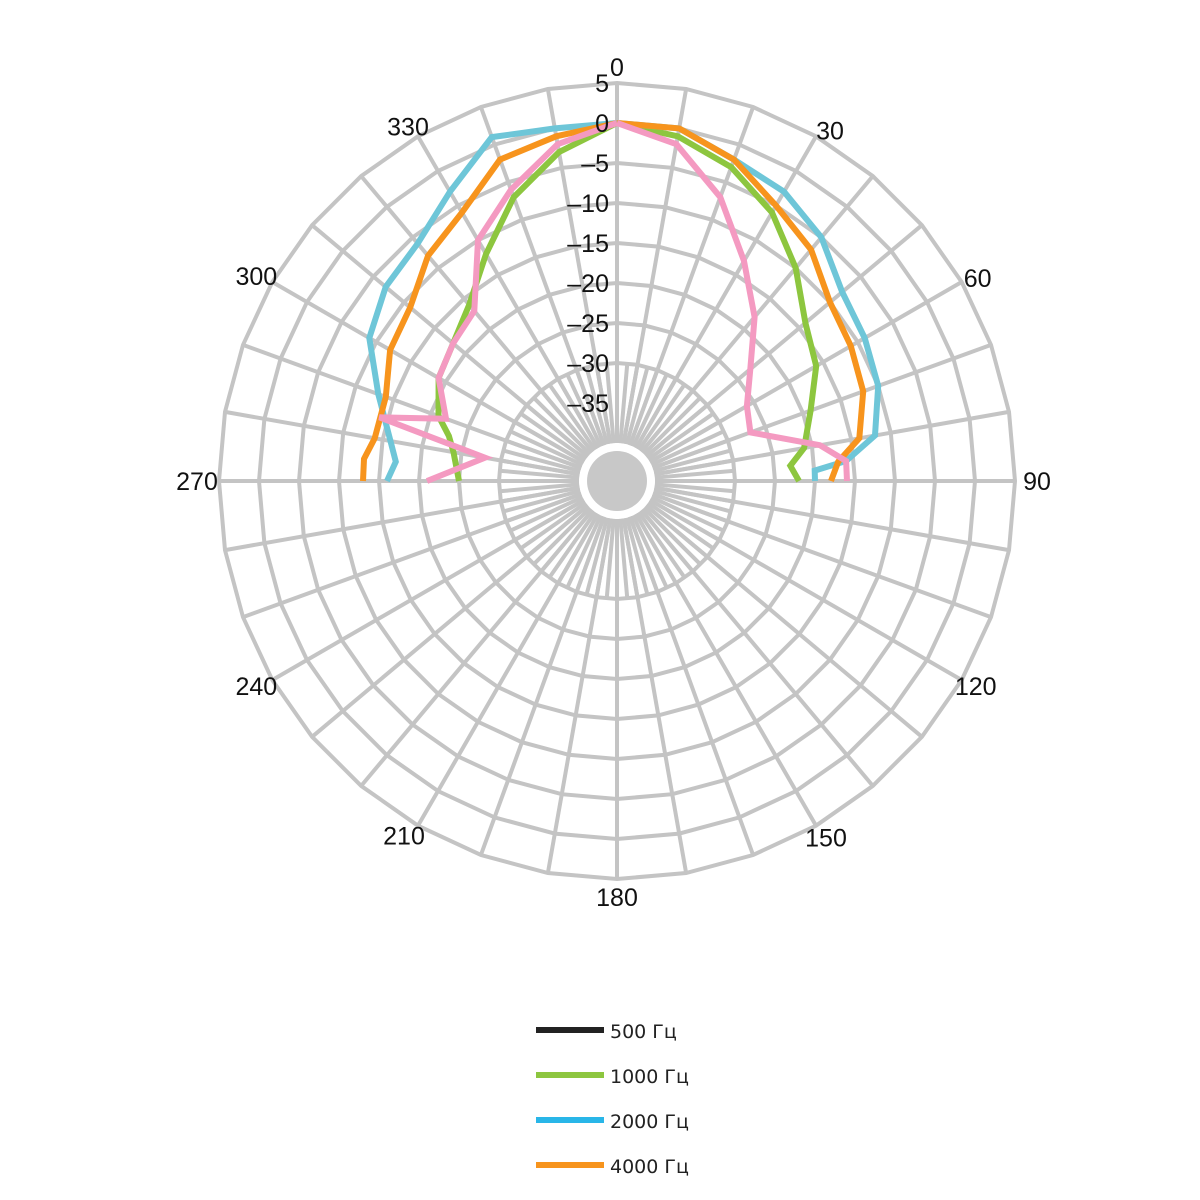 The width and height of the screenshot is (1200, 1200). What do you see at coordinates (588, 364) in the screenshot?
I see `radial-tick-label: –30` at bounding box center [588, 364].